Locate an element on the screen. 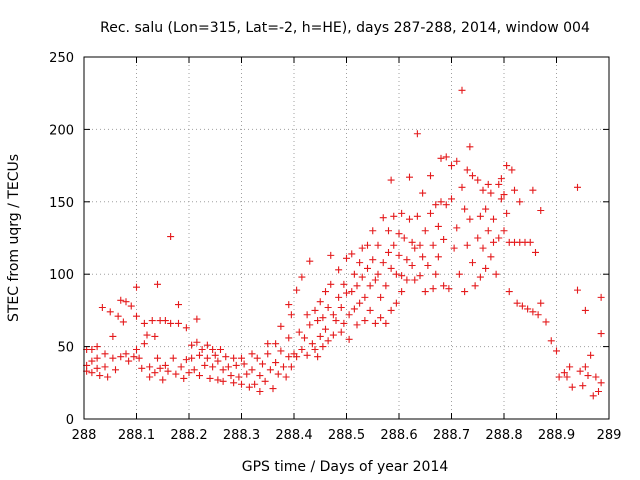  y-tick-label: 150 is located at coordinates (61, 203).